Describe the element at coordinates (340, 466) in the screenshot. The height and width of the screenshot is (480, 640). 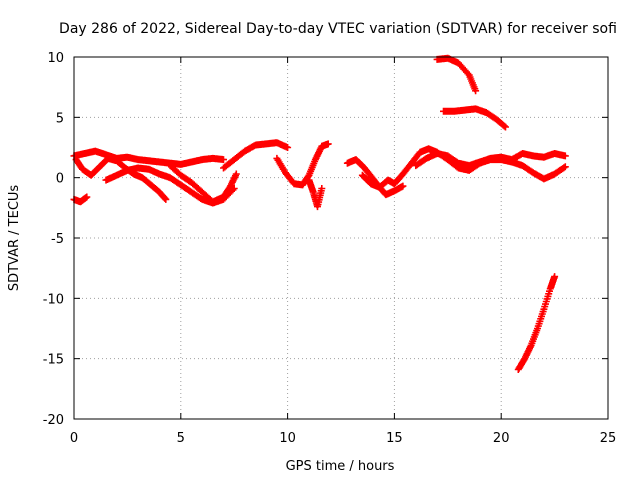
I see `x-axis-label: GPS time / hours` at that location.